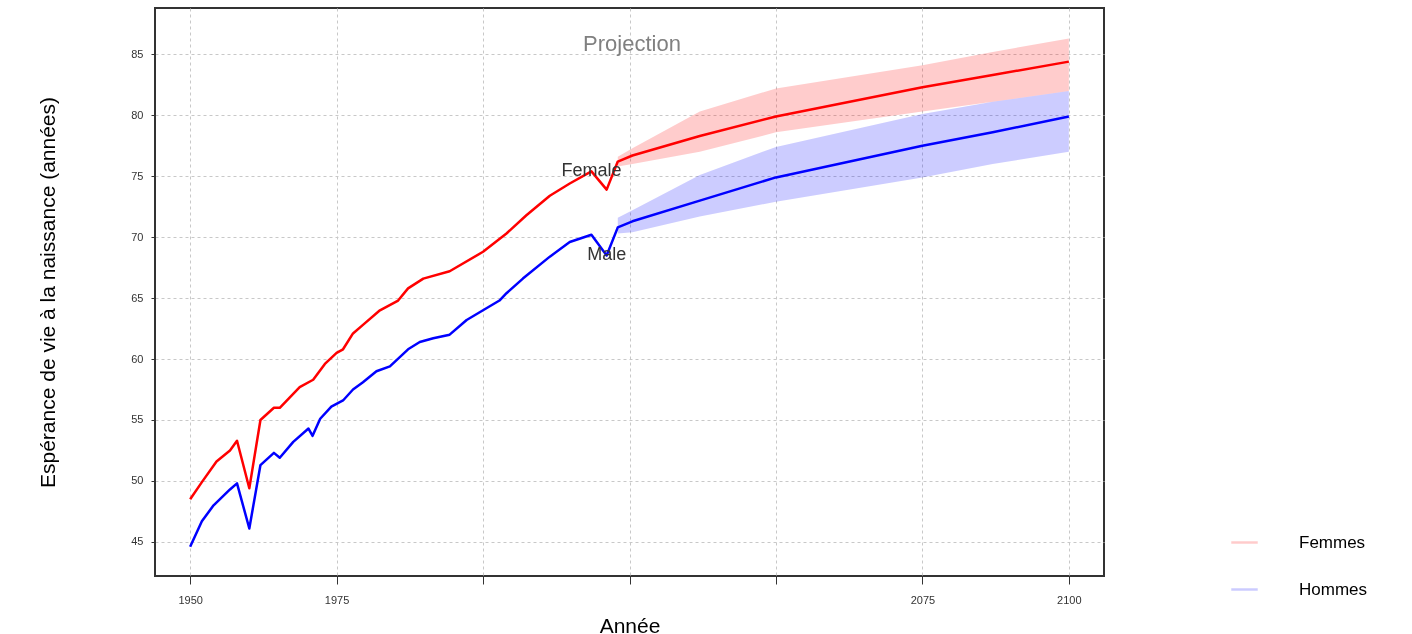  Describe the element at coordinates (48, 292) in the screenshot. I see `y-axis-title: Espérance de vie à la naissance (années)` at that location.